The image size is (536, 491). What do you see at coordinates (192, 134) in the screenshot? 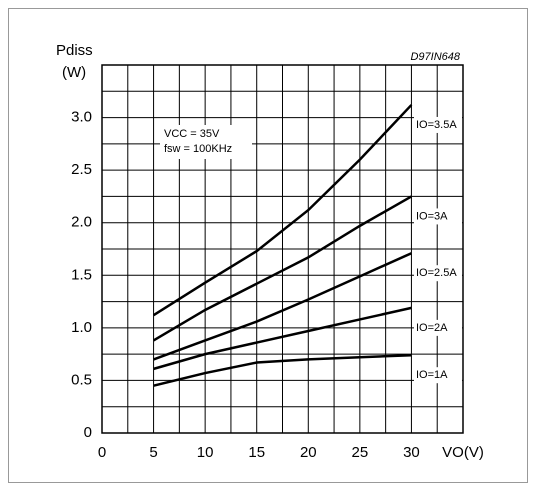
I see `annotation: VCC = 35V` at bounding box center [192, 134].